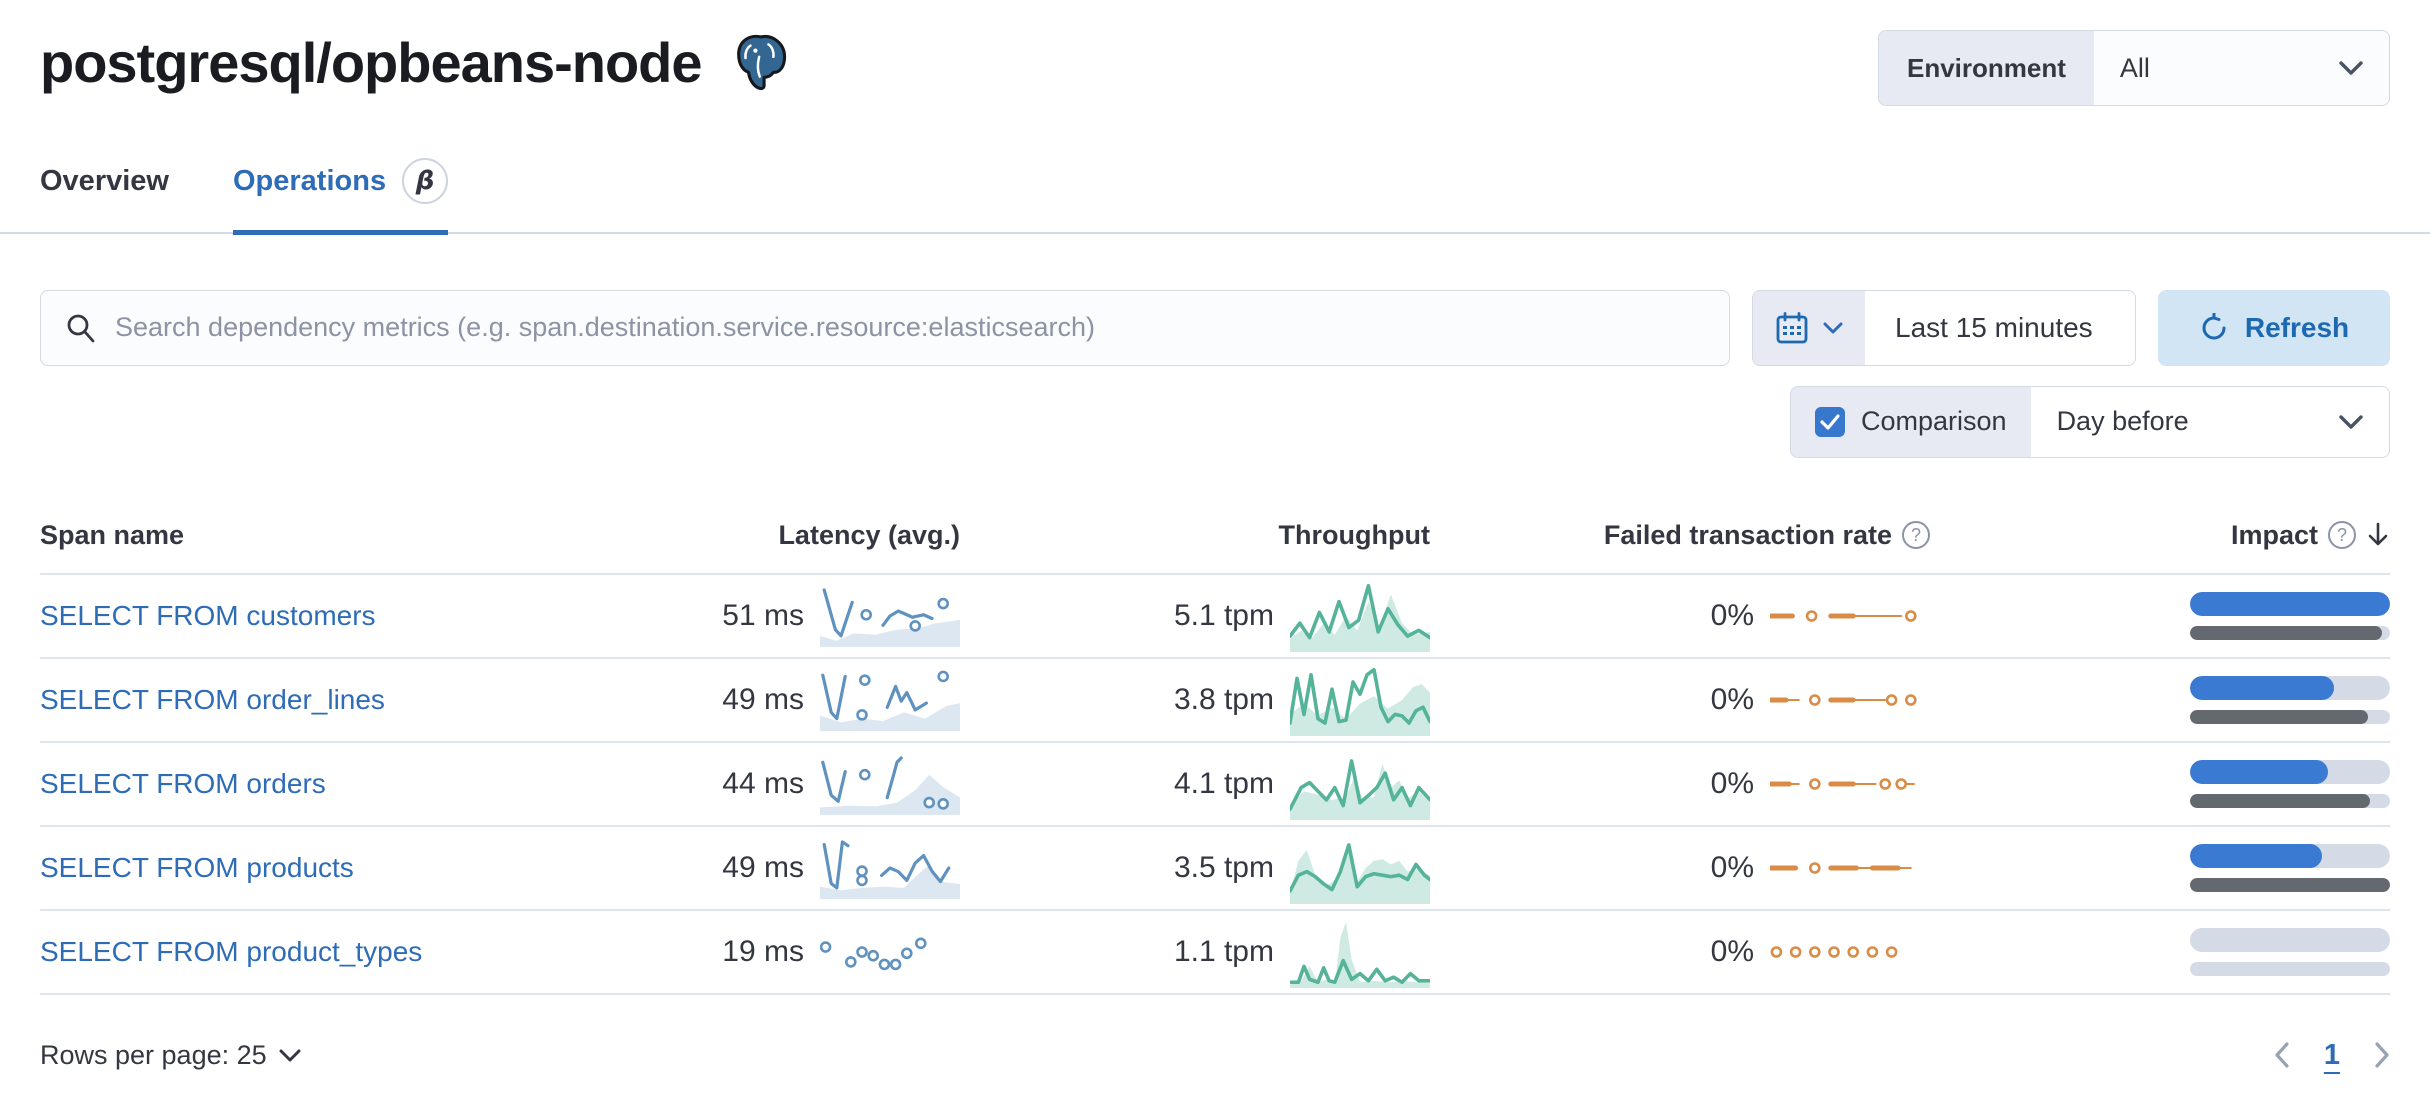  I want to click on tab-bar: Overview Operations β, so click(1215, 196).